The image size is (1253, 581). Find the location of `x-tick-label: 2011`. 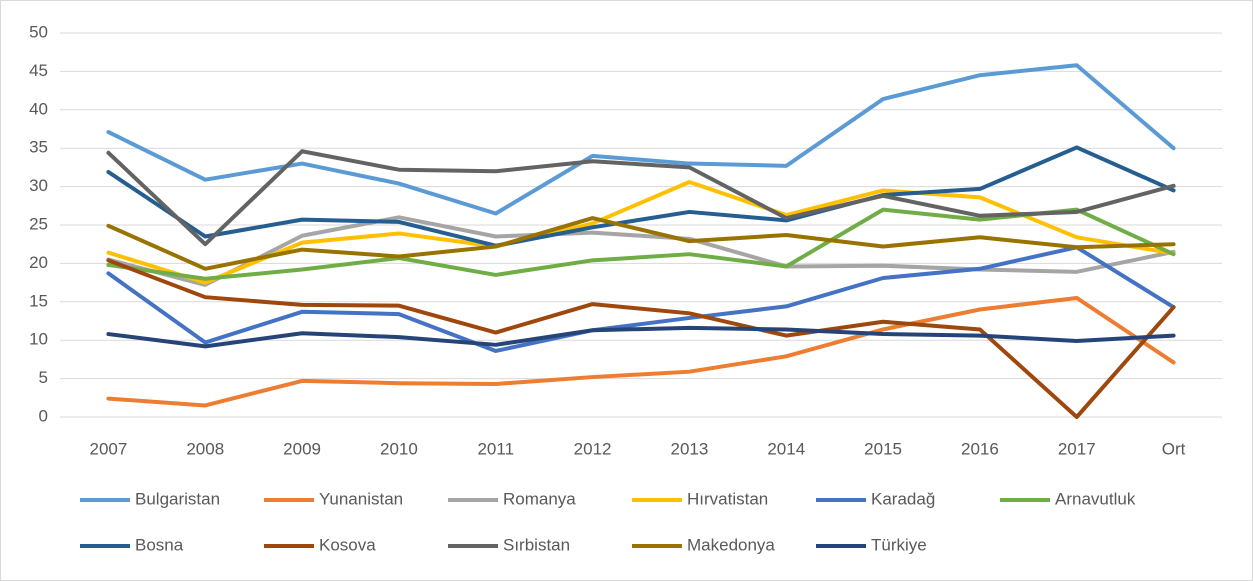

x-tick-label: 2011 is located at coordinates (495, 448).